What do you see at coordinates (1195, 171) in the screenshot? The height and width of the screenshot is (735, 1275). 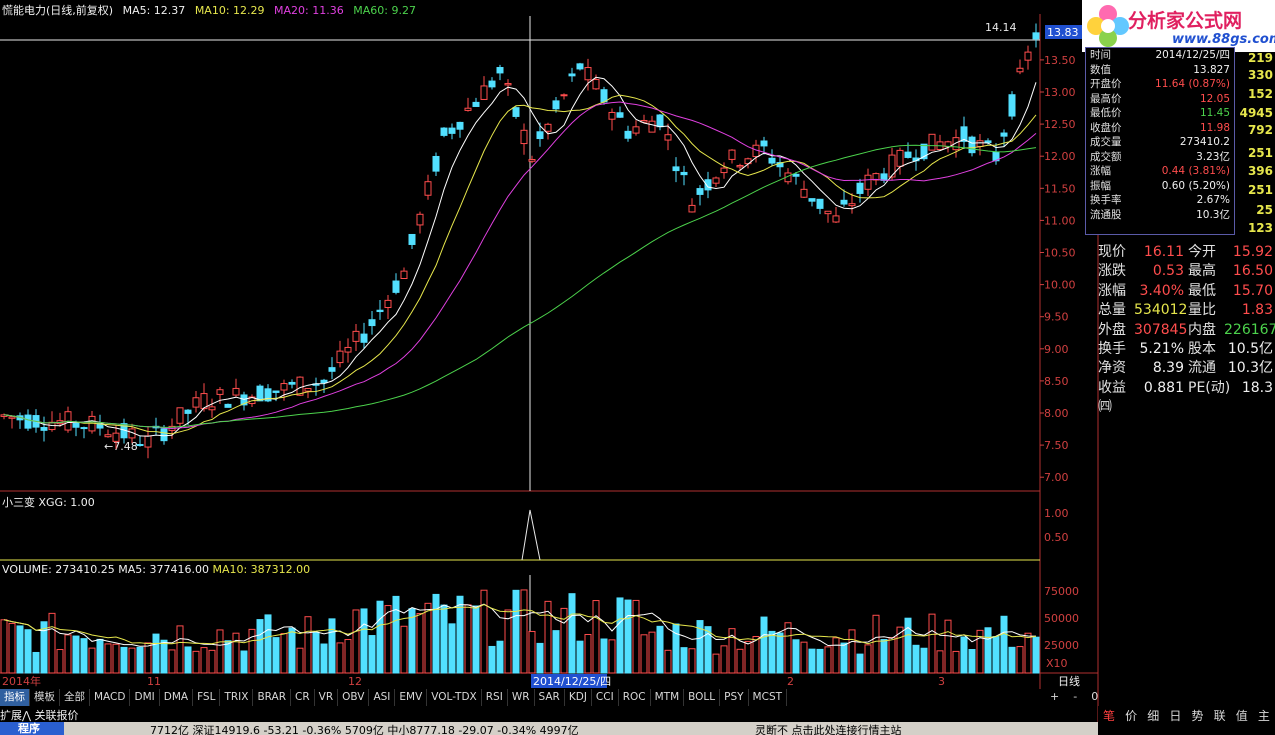 I see `info-value: 0.44 (3.81%)` at bounding box center [1195, 171].